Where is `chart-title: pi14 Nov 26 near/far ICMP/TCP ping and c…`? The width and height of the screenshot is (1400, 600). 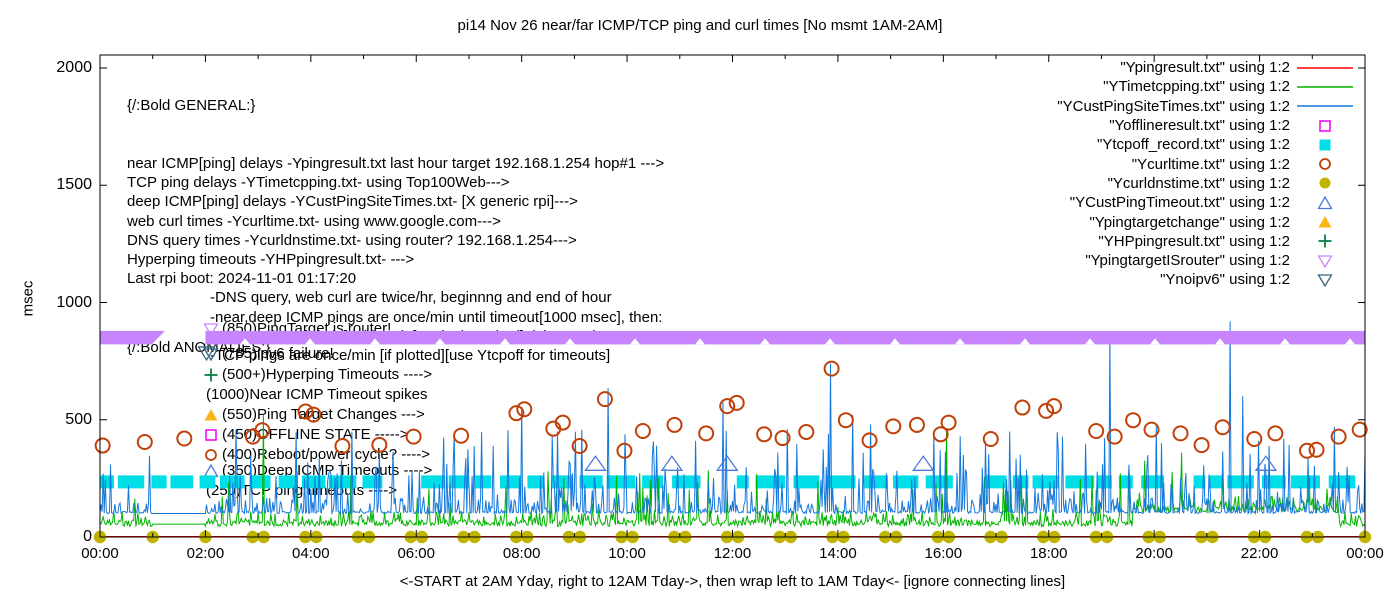 chart-title: pi14 Nov 26 near/far ICMP/TCP ping and c… is located at coordinates (700, 25).